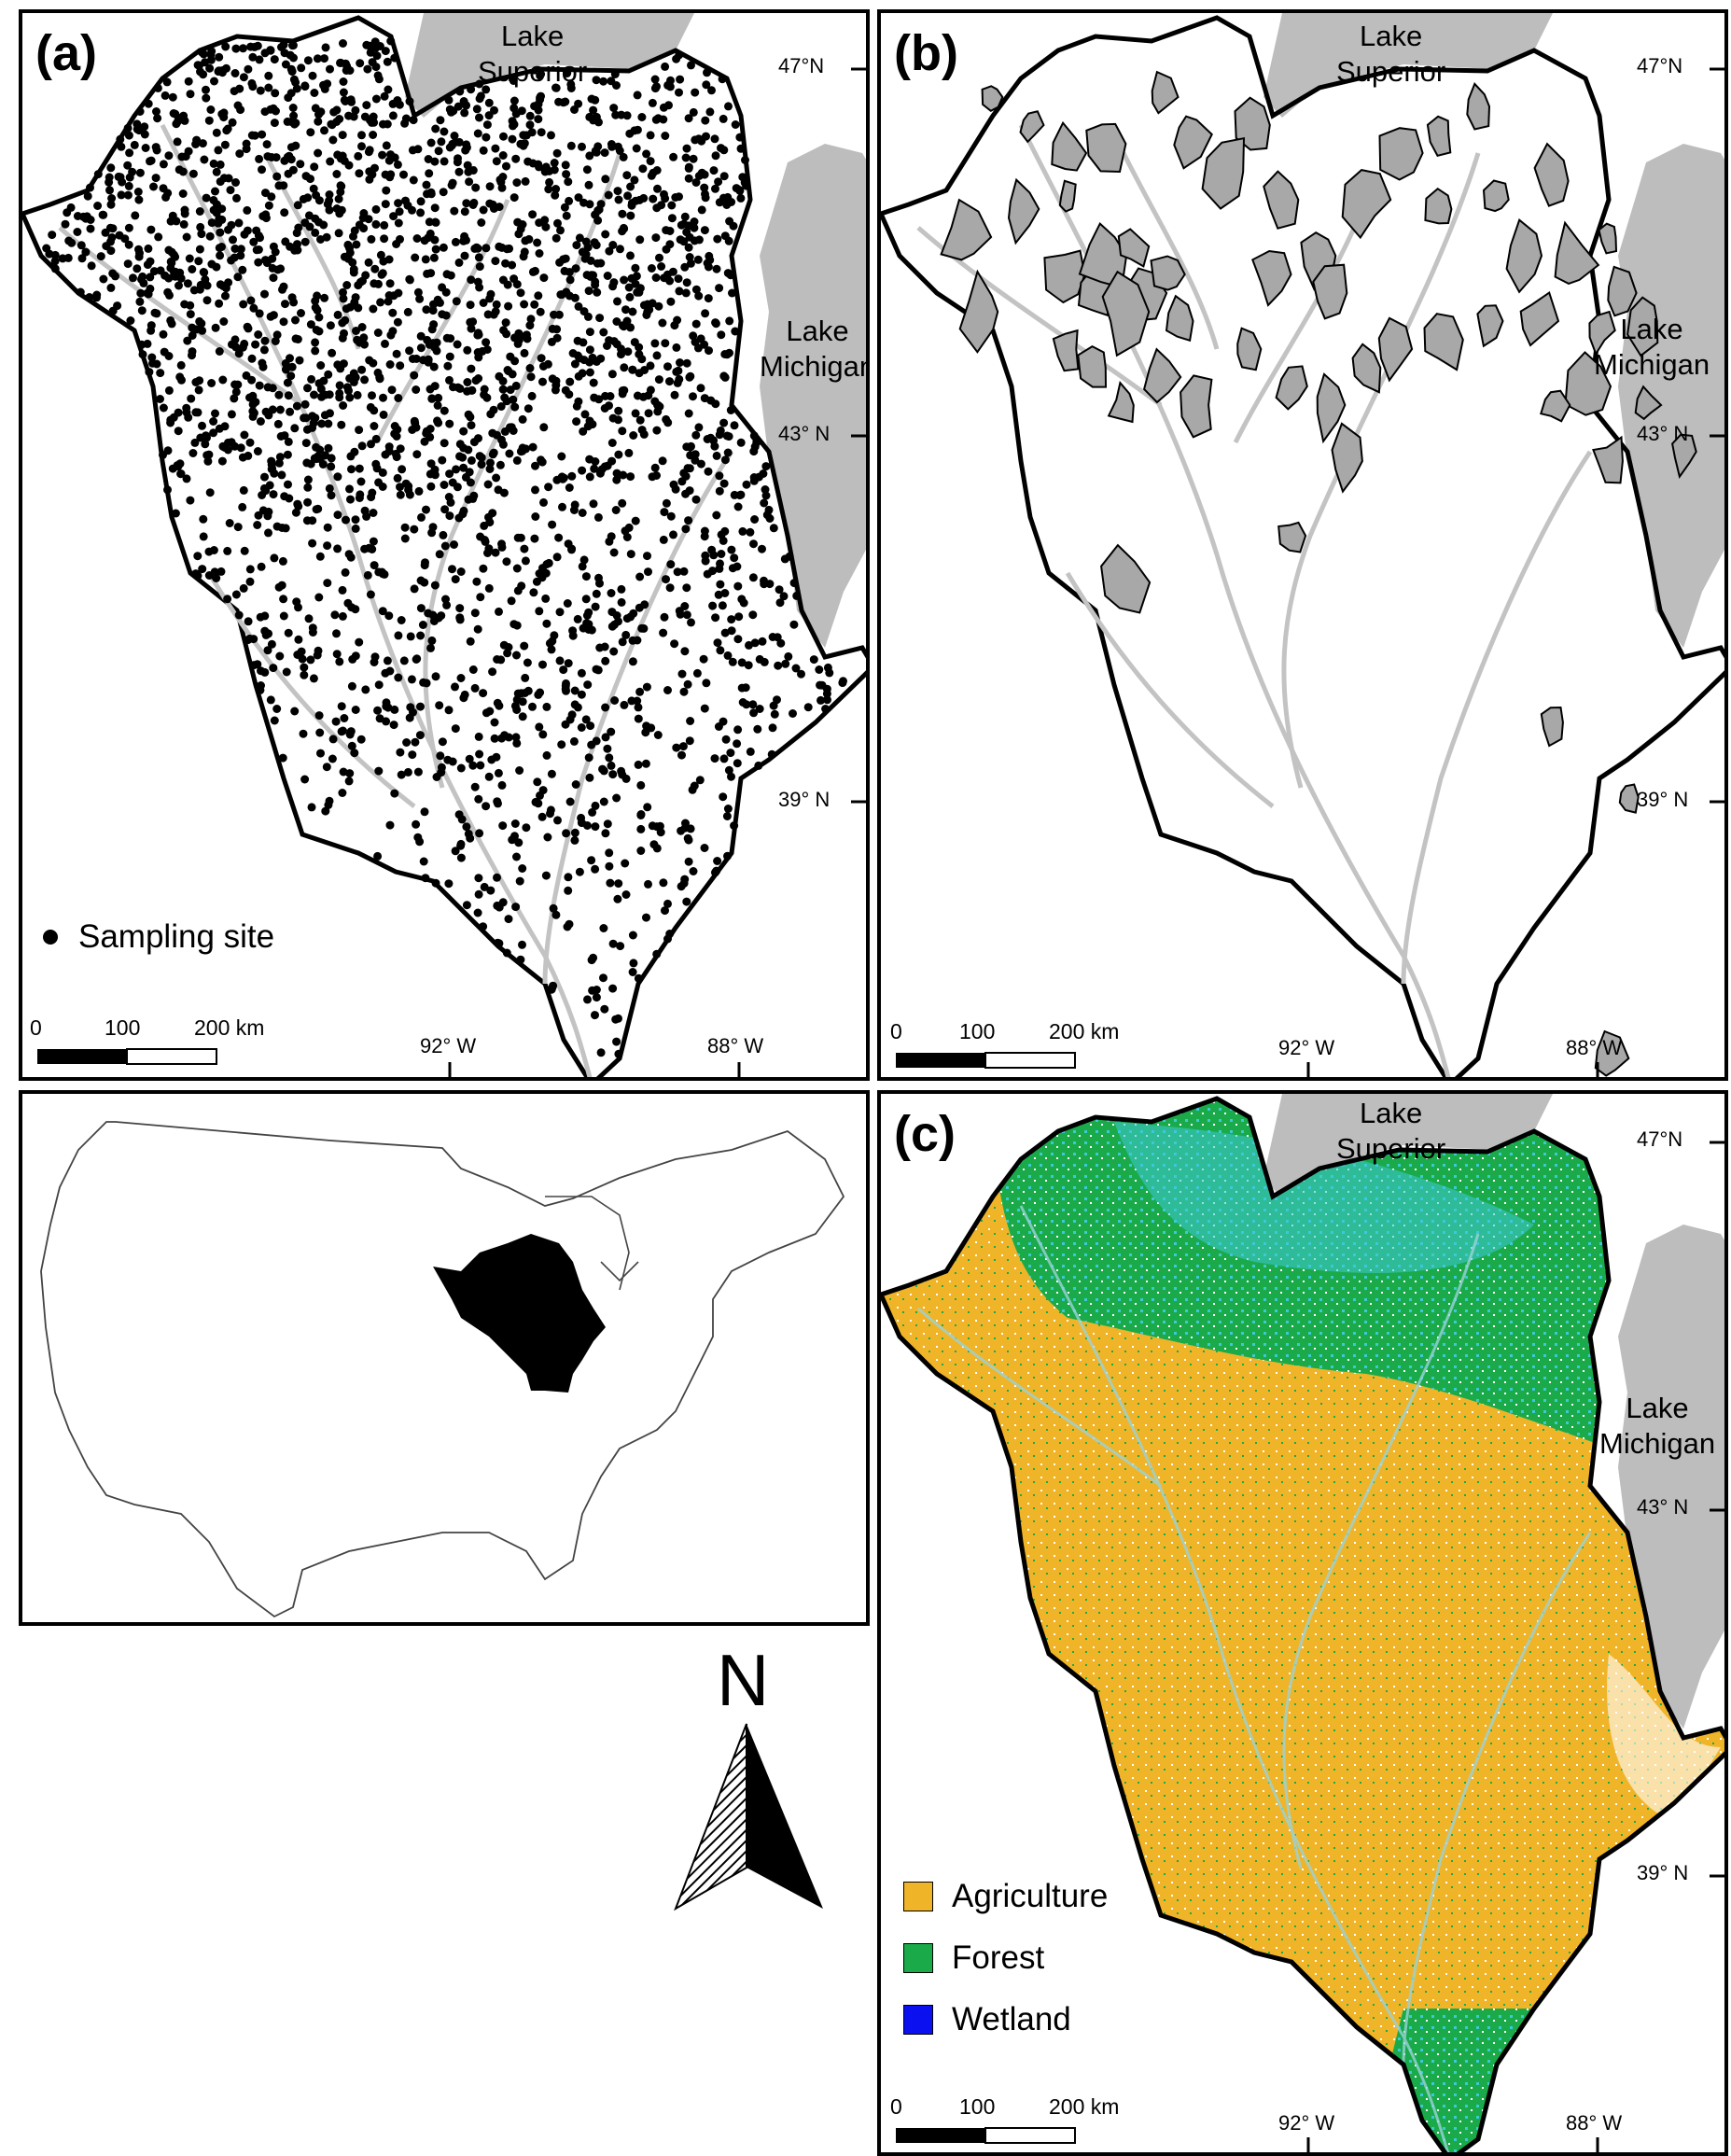  I want to click on lon-92-label: 92° W, so click(1306, 2123).